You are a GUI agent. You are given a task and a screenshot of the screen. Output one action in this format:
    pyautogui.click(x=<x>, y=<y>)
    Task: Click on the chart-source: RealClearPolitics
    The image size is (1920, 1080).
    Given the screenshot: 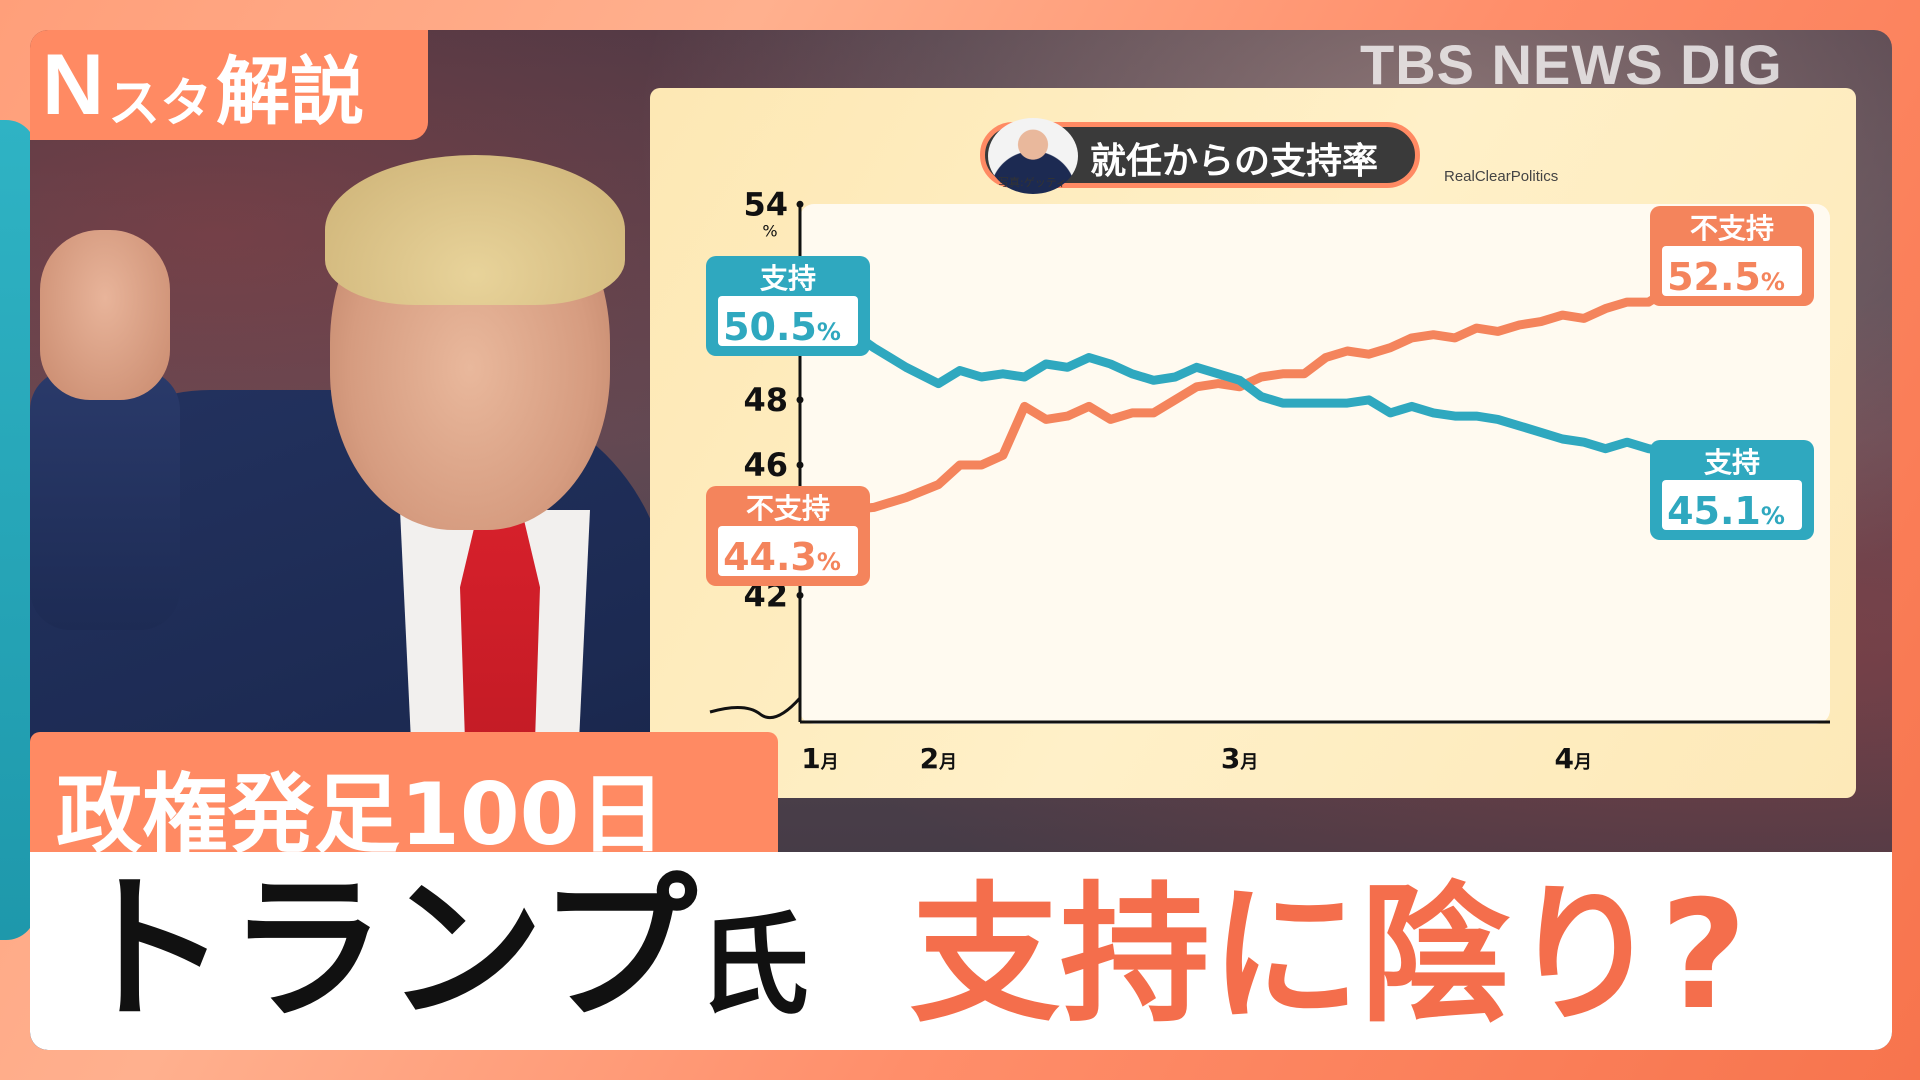 What is the action you would take?
    pyautogui.click(x=1501, y=176)
    